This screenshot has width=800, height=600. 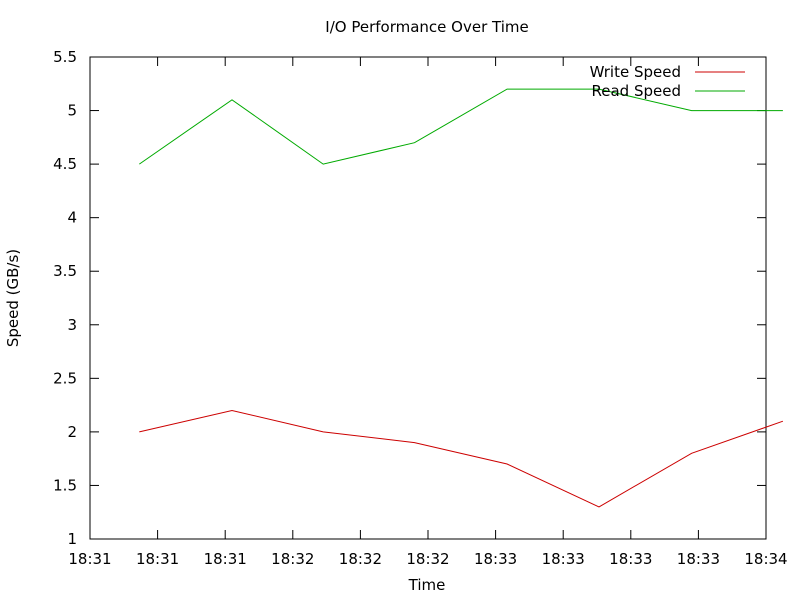 I want to click on y-tick-label: 3, so click(x=72, y=325).